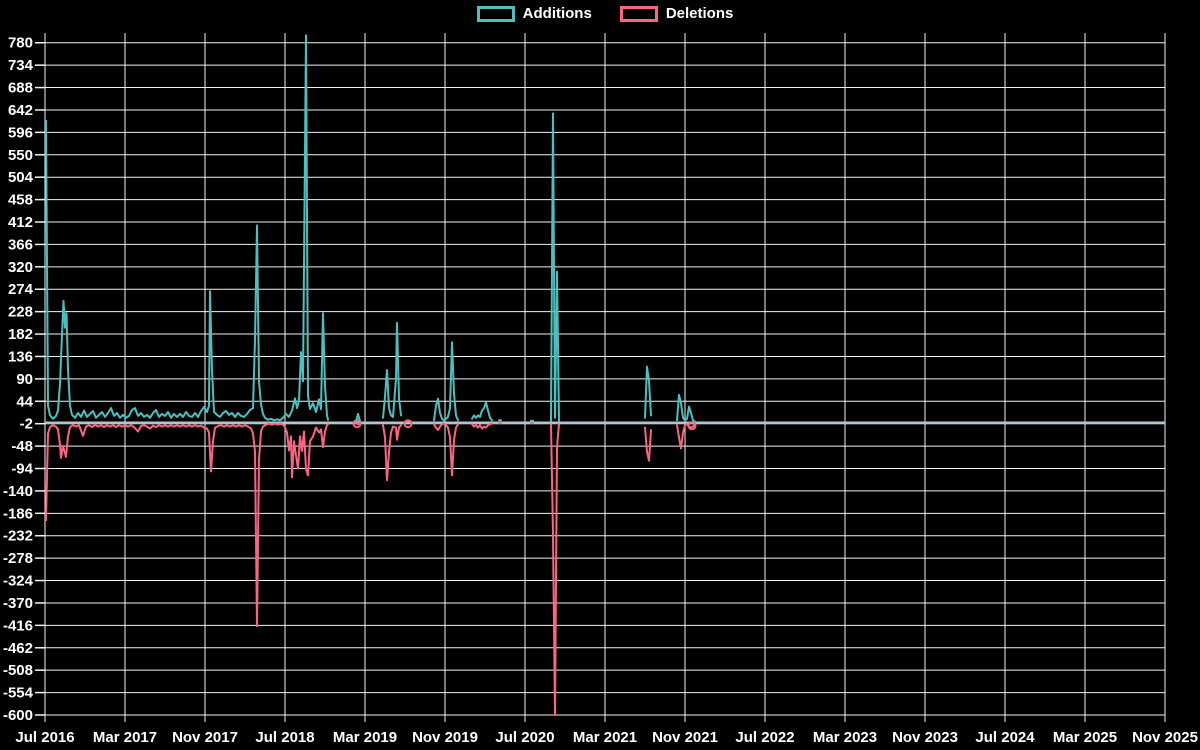  Describe the element at coordinates (1165, 737) in the screenshot. I see `x-tick-label: Nov 2025` at that location.